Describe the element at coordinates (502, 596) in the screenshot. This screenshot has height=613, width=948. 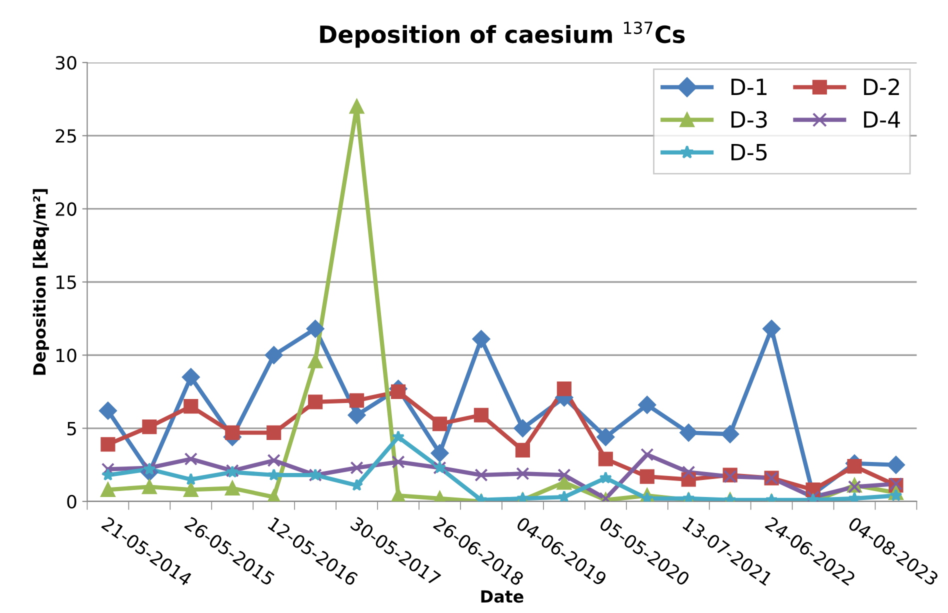
I see `x-axis-title: Date` at that location.